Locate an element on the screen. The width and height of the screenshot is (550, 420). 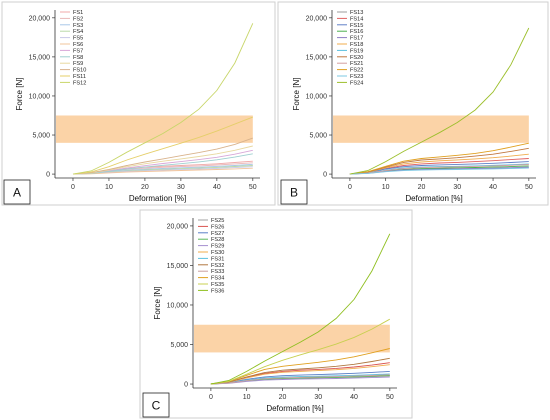
legend-label-fs27: FS27 is located at coordinates (217, 234).